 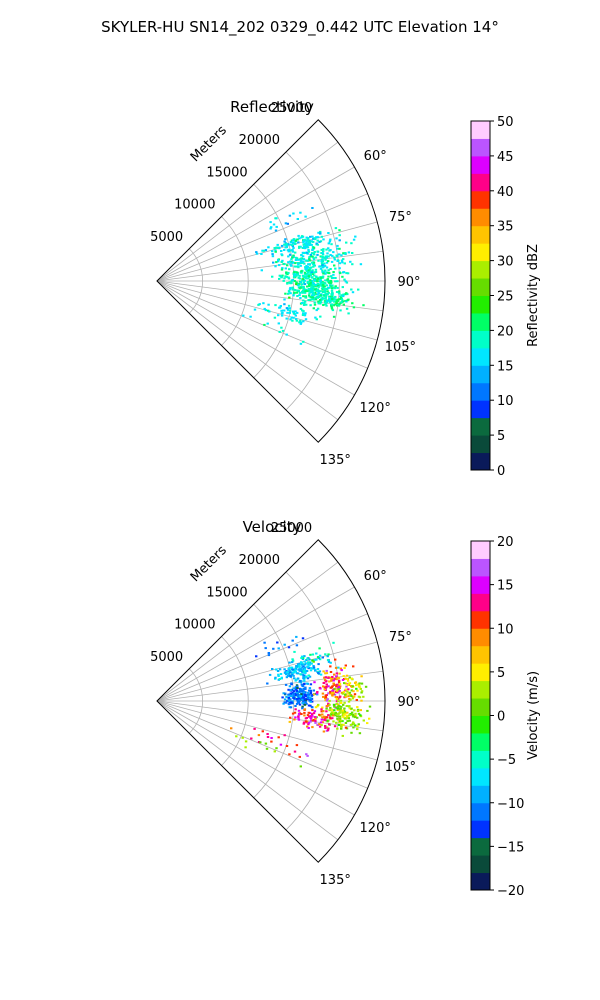 What do you see at coordinates (505, 227) in the screenshot?
I see `colorbar-tick-label: 35` at bounding box center [505, 227].